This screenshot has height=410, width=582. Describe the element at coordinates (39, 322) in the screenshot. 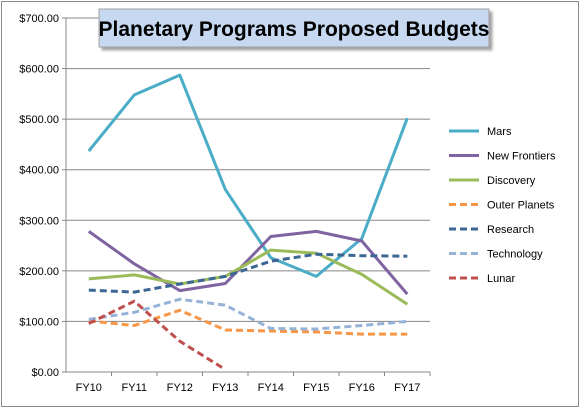

I see `y-tick-label: $100.00` at that location.